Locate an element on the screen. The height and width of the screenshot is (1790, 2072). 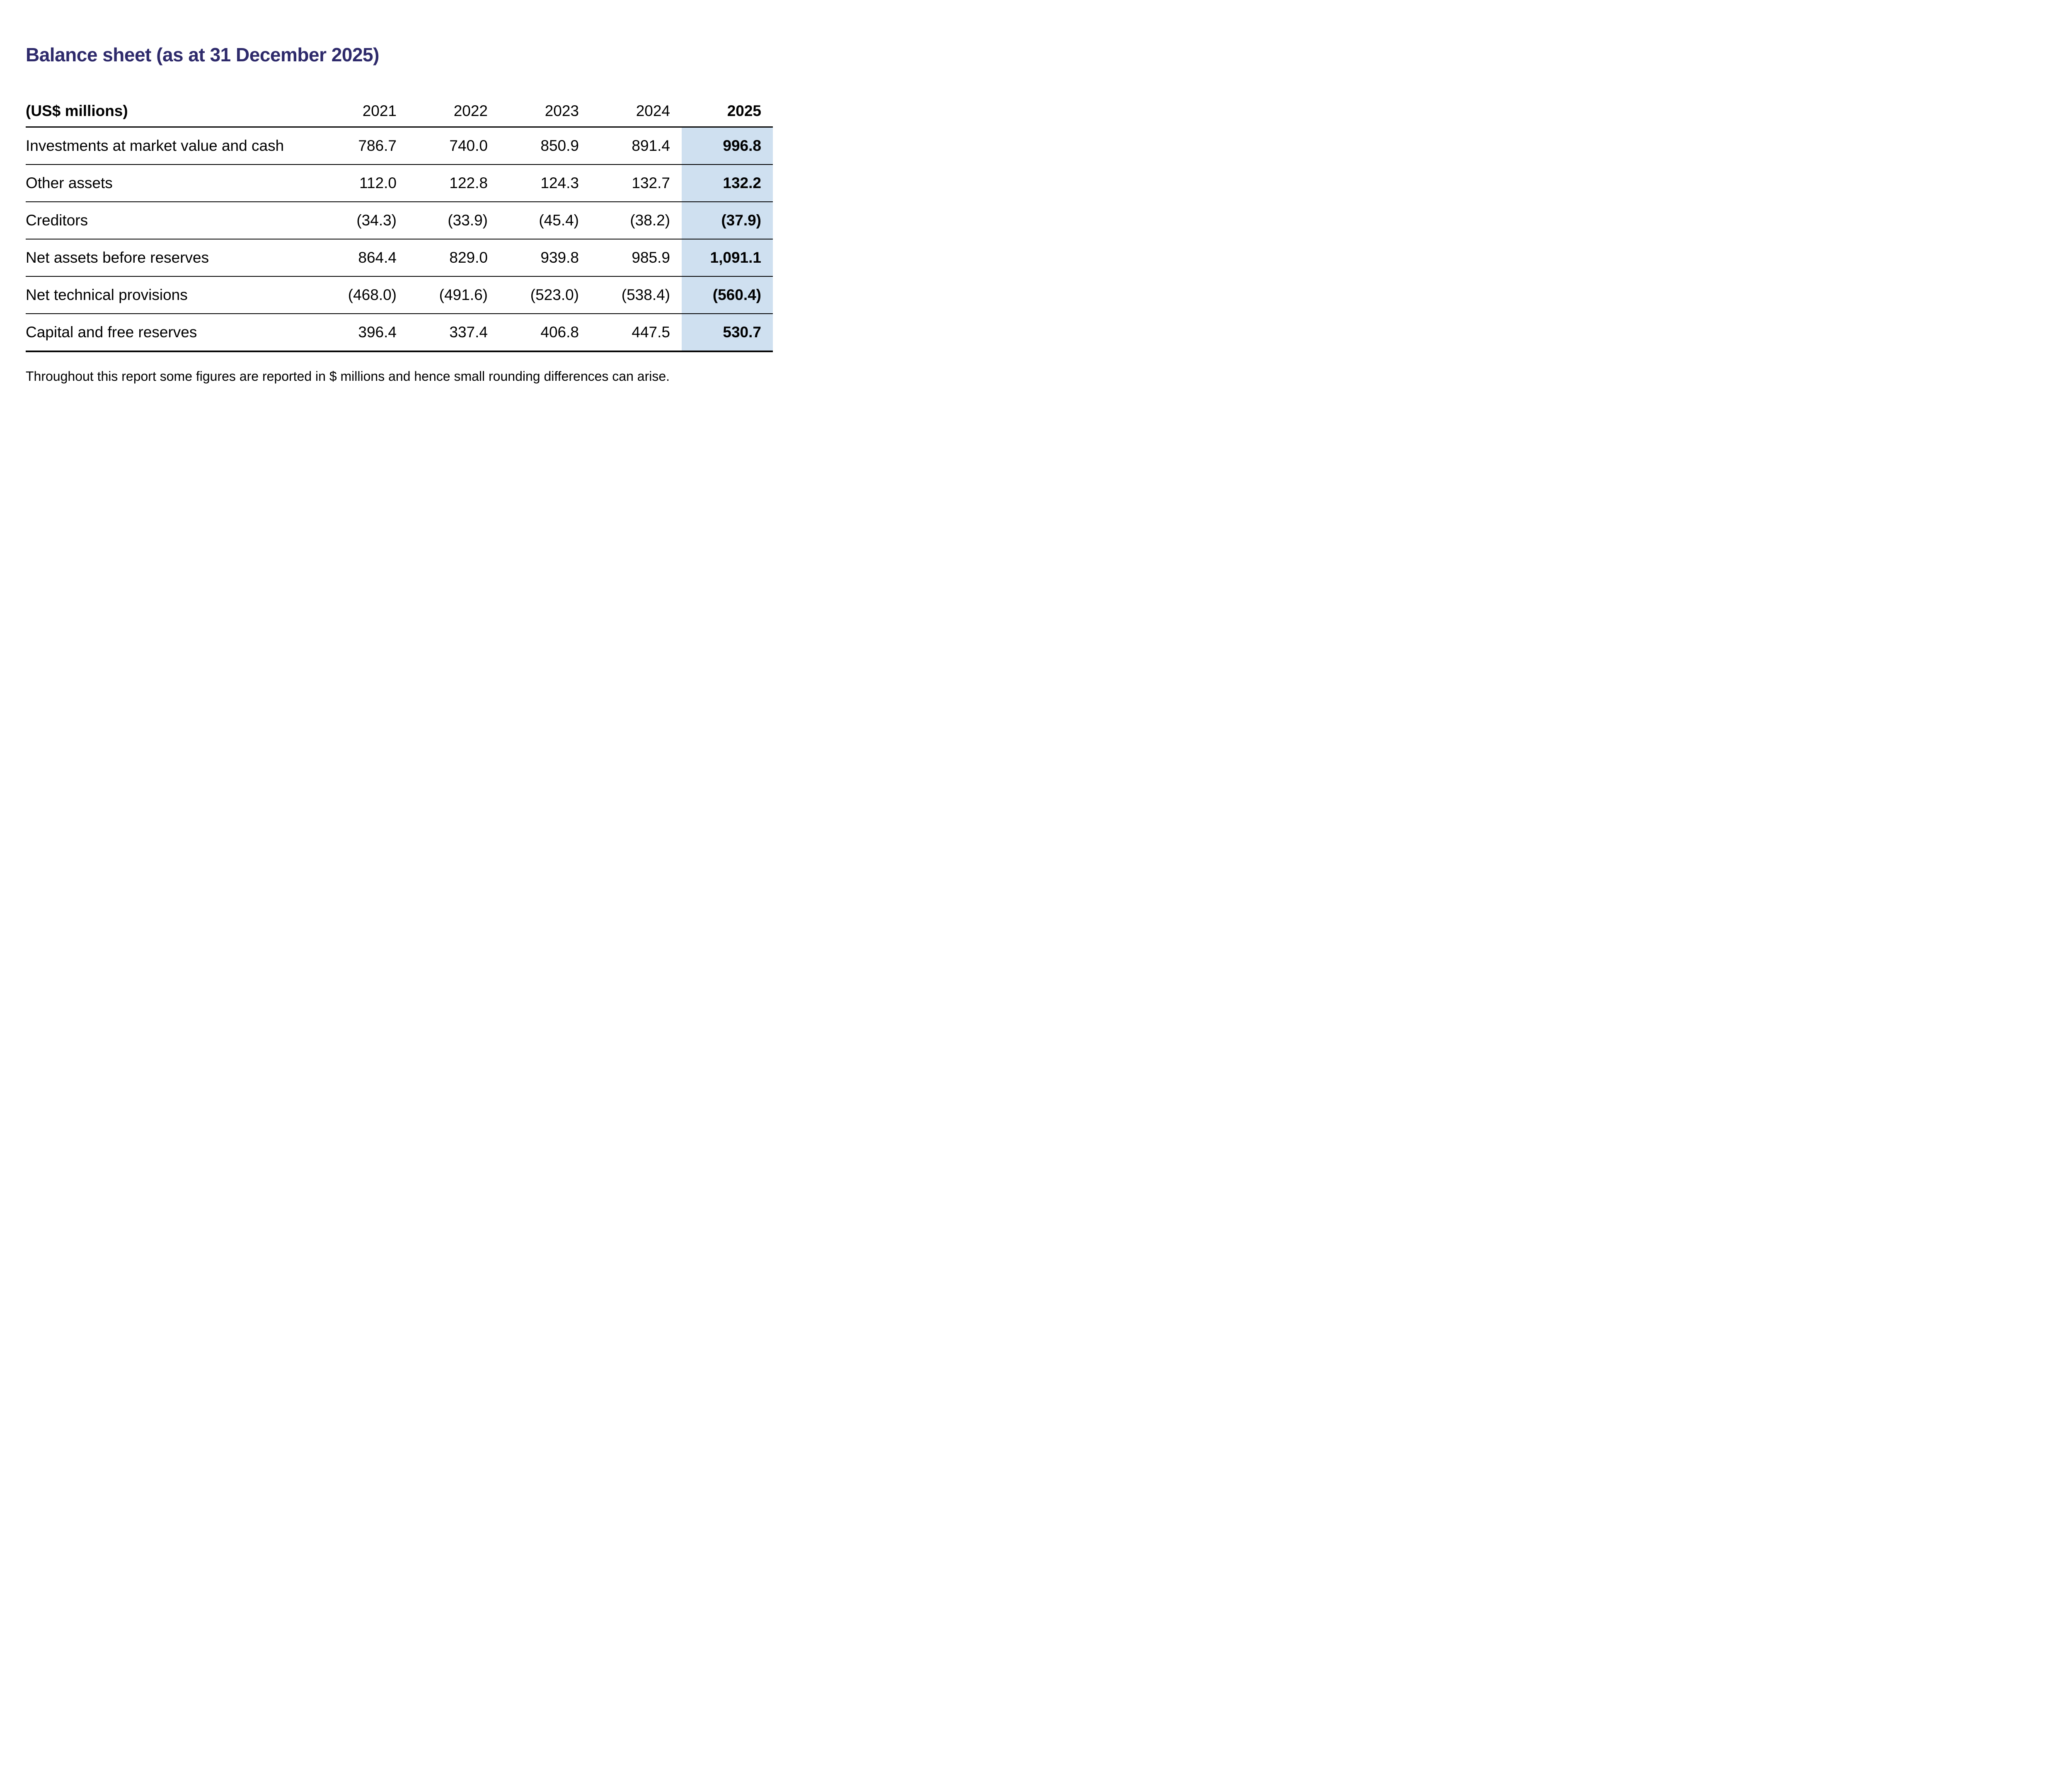
cell-value-highlighted: (560.4) is located at coordinates (727, 295).